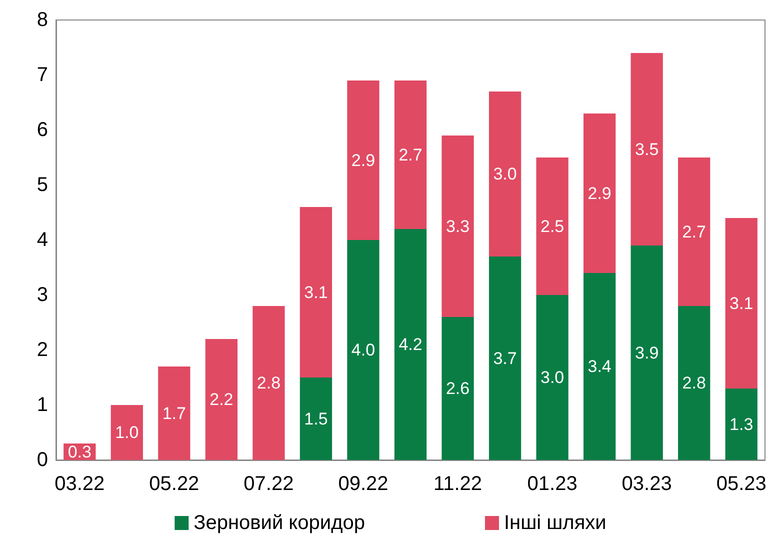 This screenshot has height=546, width=781. I want to click on x-tick-label: 05.23, so click(741, 484).